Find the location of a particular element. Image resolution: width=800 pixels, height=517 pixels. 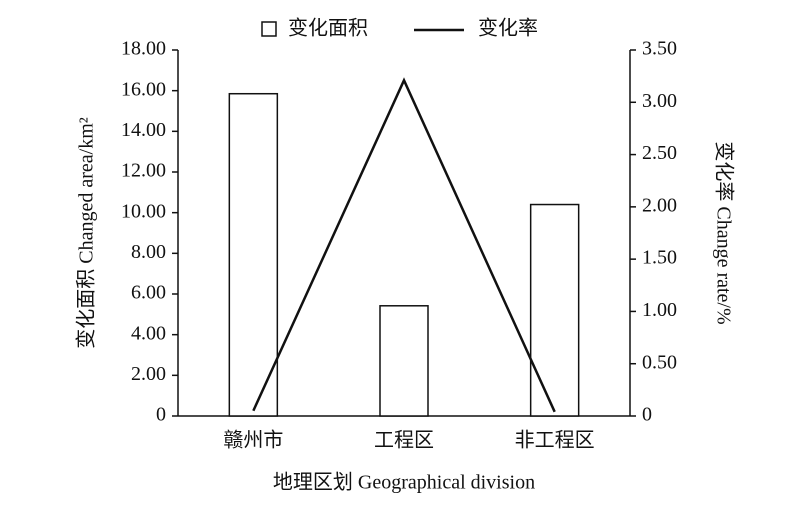

legend-swatch is located at coordinates (269, 29).